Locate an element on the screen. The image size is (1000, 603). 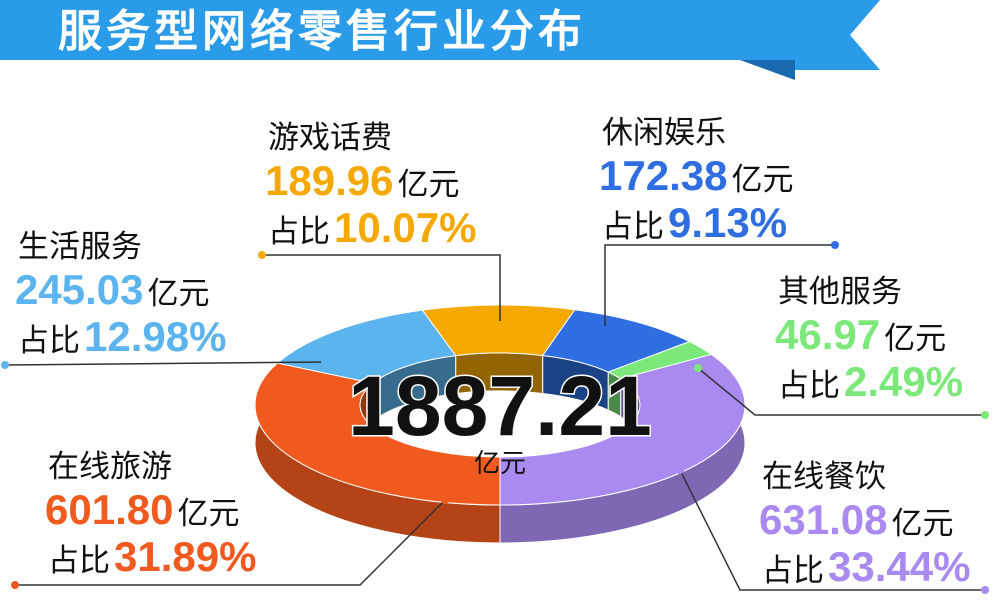
category-name: 生活服务 is located at coordinates (80, 247).